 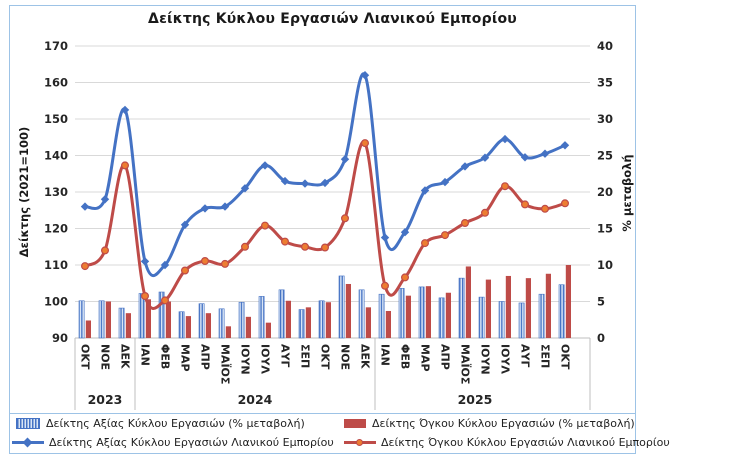 What do you see at coordinates (475, 399) in the screenshot?
I see `x-year-label: 2025` at bounding box center [475, 399].